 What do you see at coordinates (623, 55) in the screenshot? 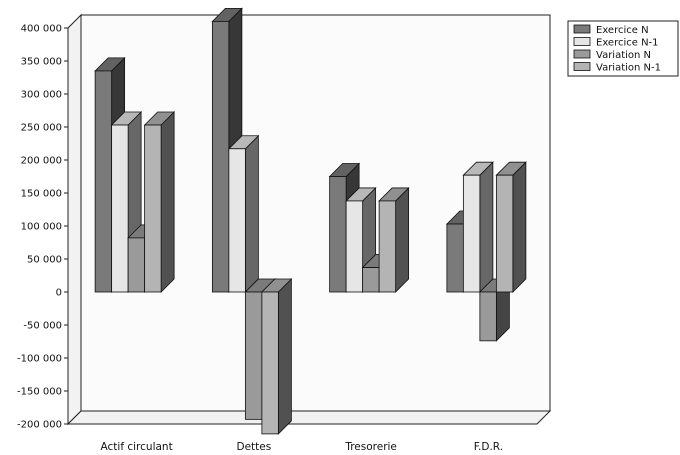
I see `legend-label: Variation N` at bounding box center [623, 55].